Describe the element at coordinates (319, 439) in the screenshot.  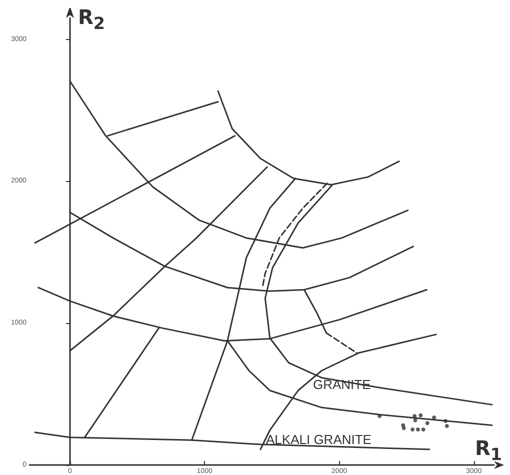
I see `annotation: ALKALI GRANITE` at that location.